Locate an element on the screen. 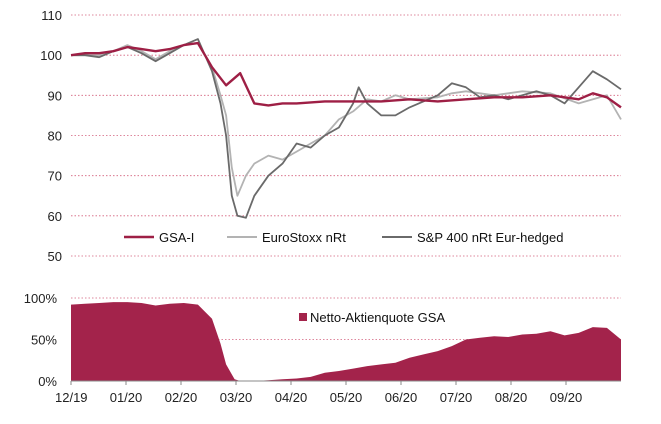  top-y-tick-label: 80 is located at coordinates (55, 136).